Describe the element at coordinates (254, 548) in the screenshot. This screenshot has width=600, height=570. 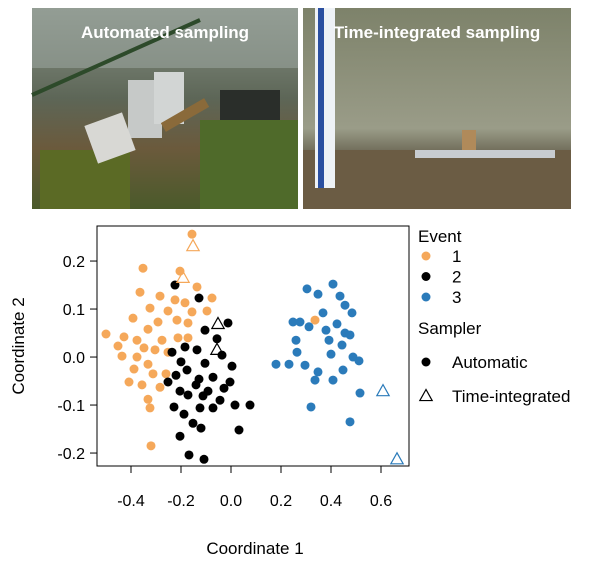
I see `x-axis-label: Coordinate 1` at that location.